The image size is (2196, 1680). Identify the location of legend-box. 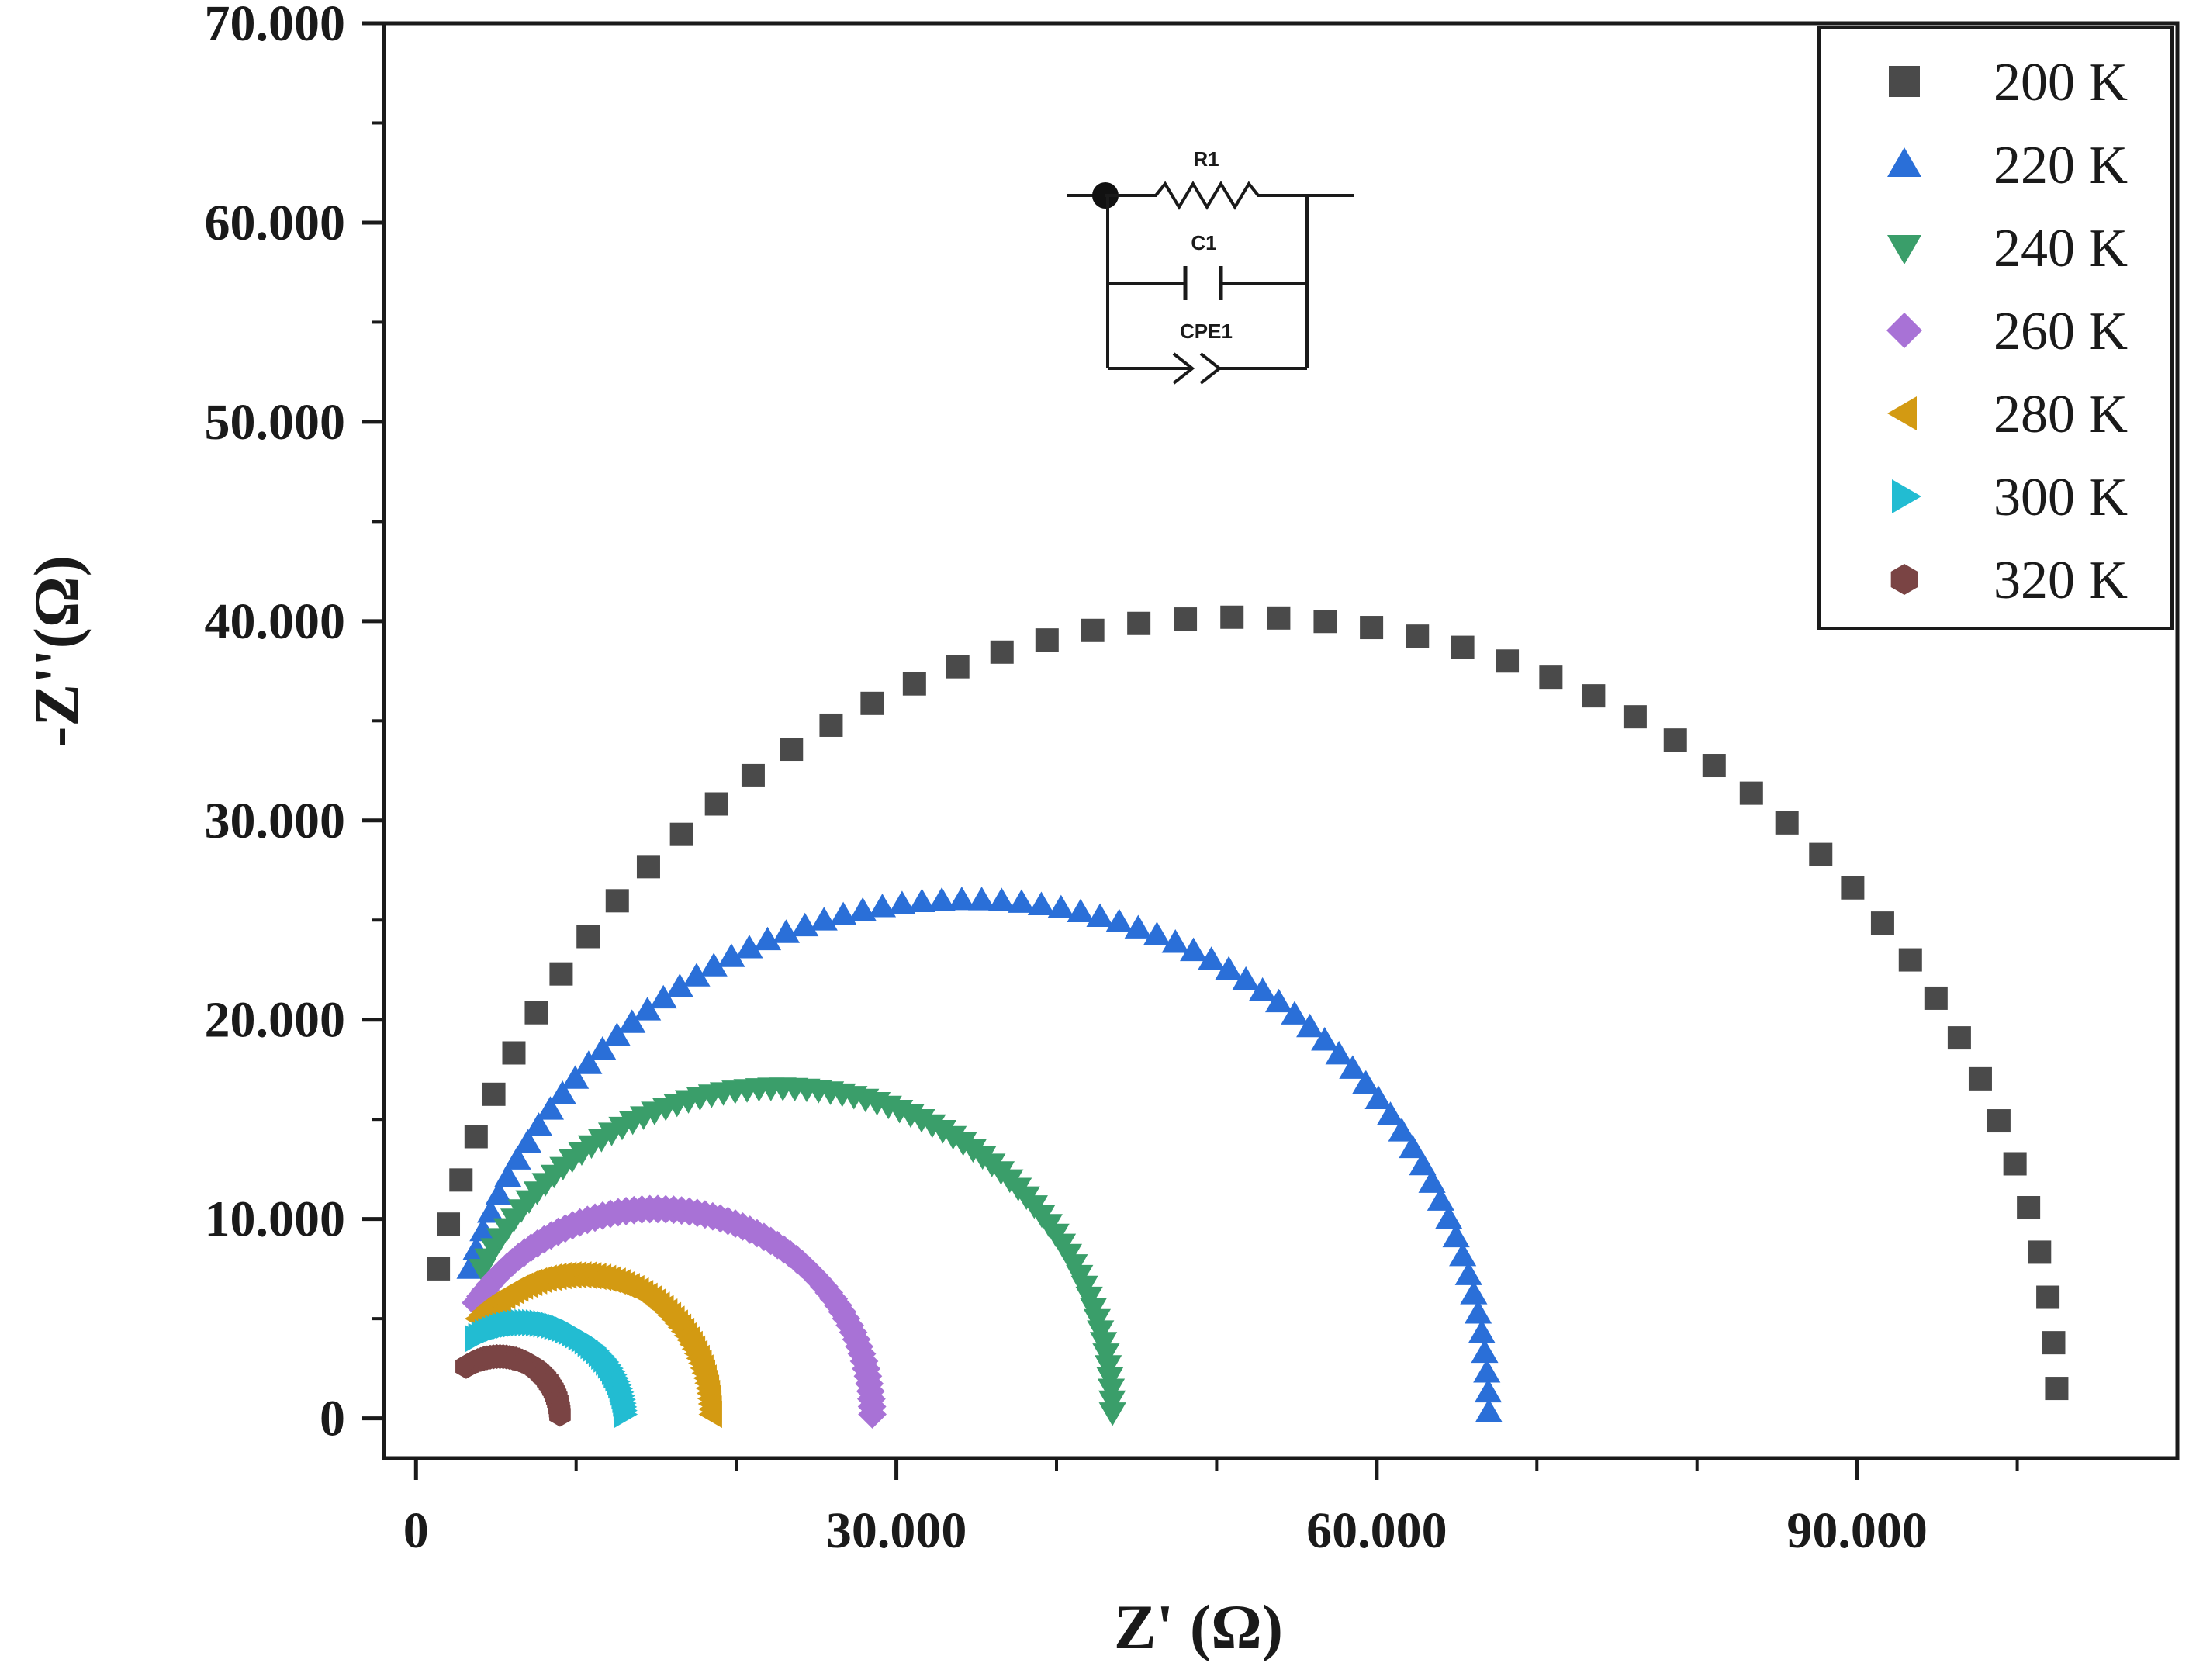
(1995, 328).